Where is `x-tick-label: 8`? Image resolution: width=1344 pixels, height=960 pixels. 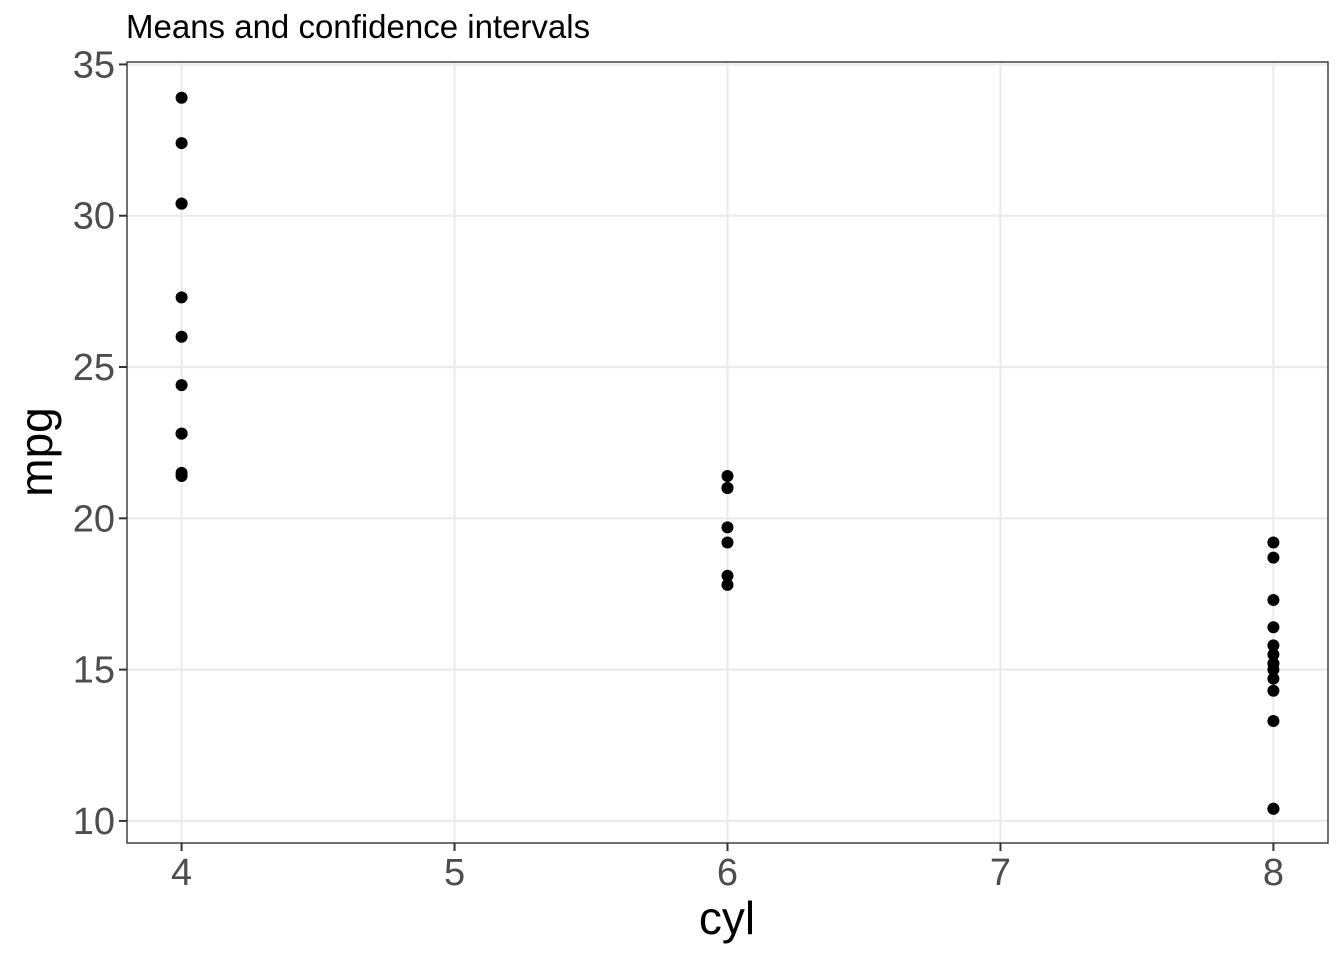
x-tick-label: 8 is located at coordinates (1273, 873).